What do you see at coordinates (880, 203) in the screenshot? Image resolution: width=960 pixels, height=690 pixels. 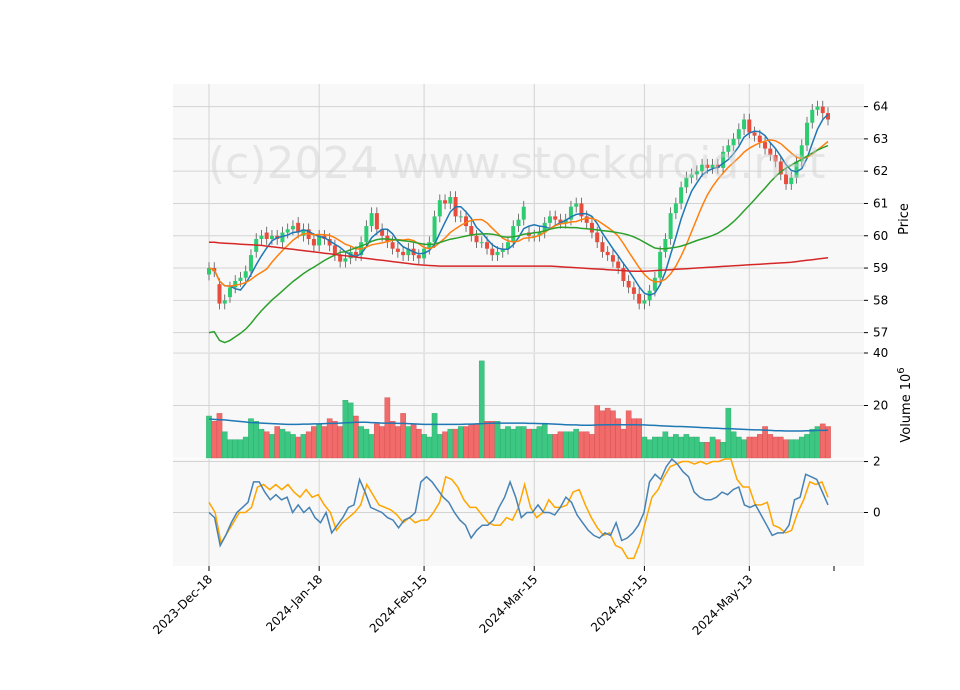 I see `price-tick-label: 61` at bounding box center [880, 203].